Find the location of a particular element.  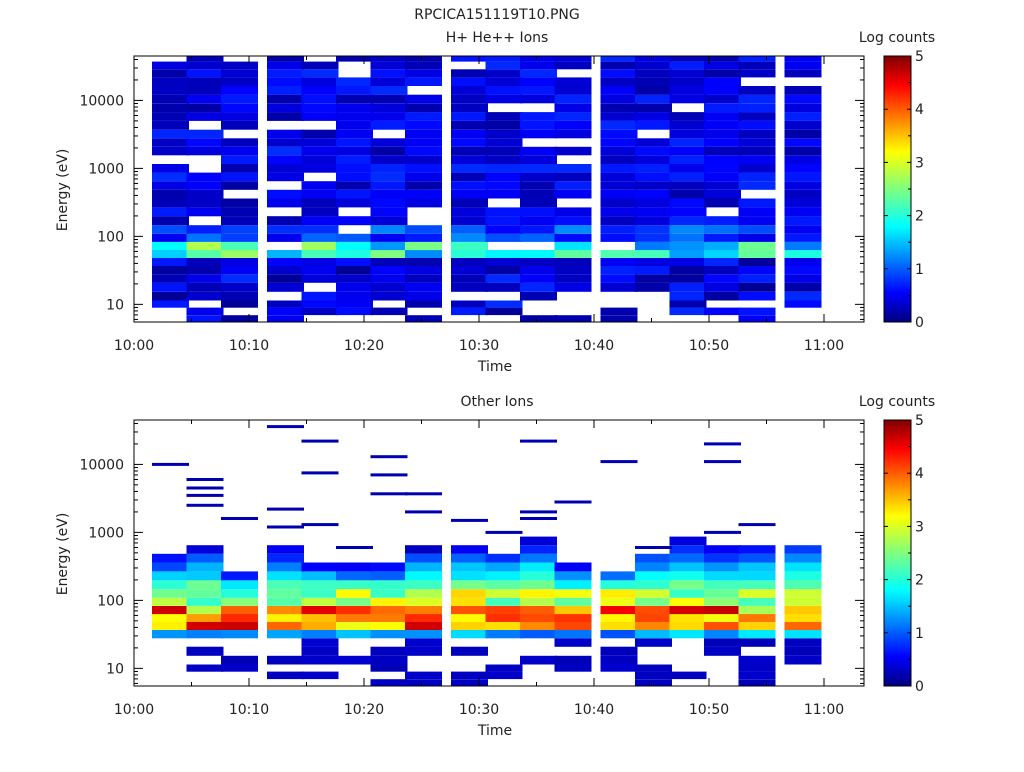

y-tick-label: 10 is located at coordinates (115, 305).